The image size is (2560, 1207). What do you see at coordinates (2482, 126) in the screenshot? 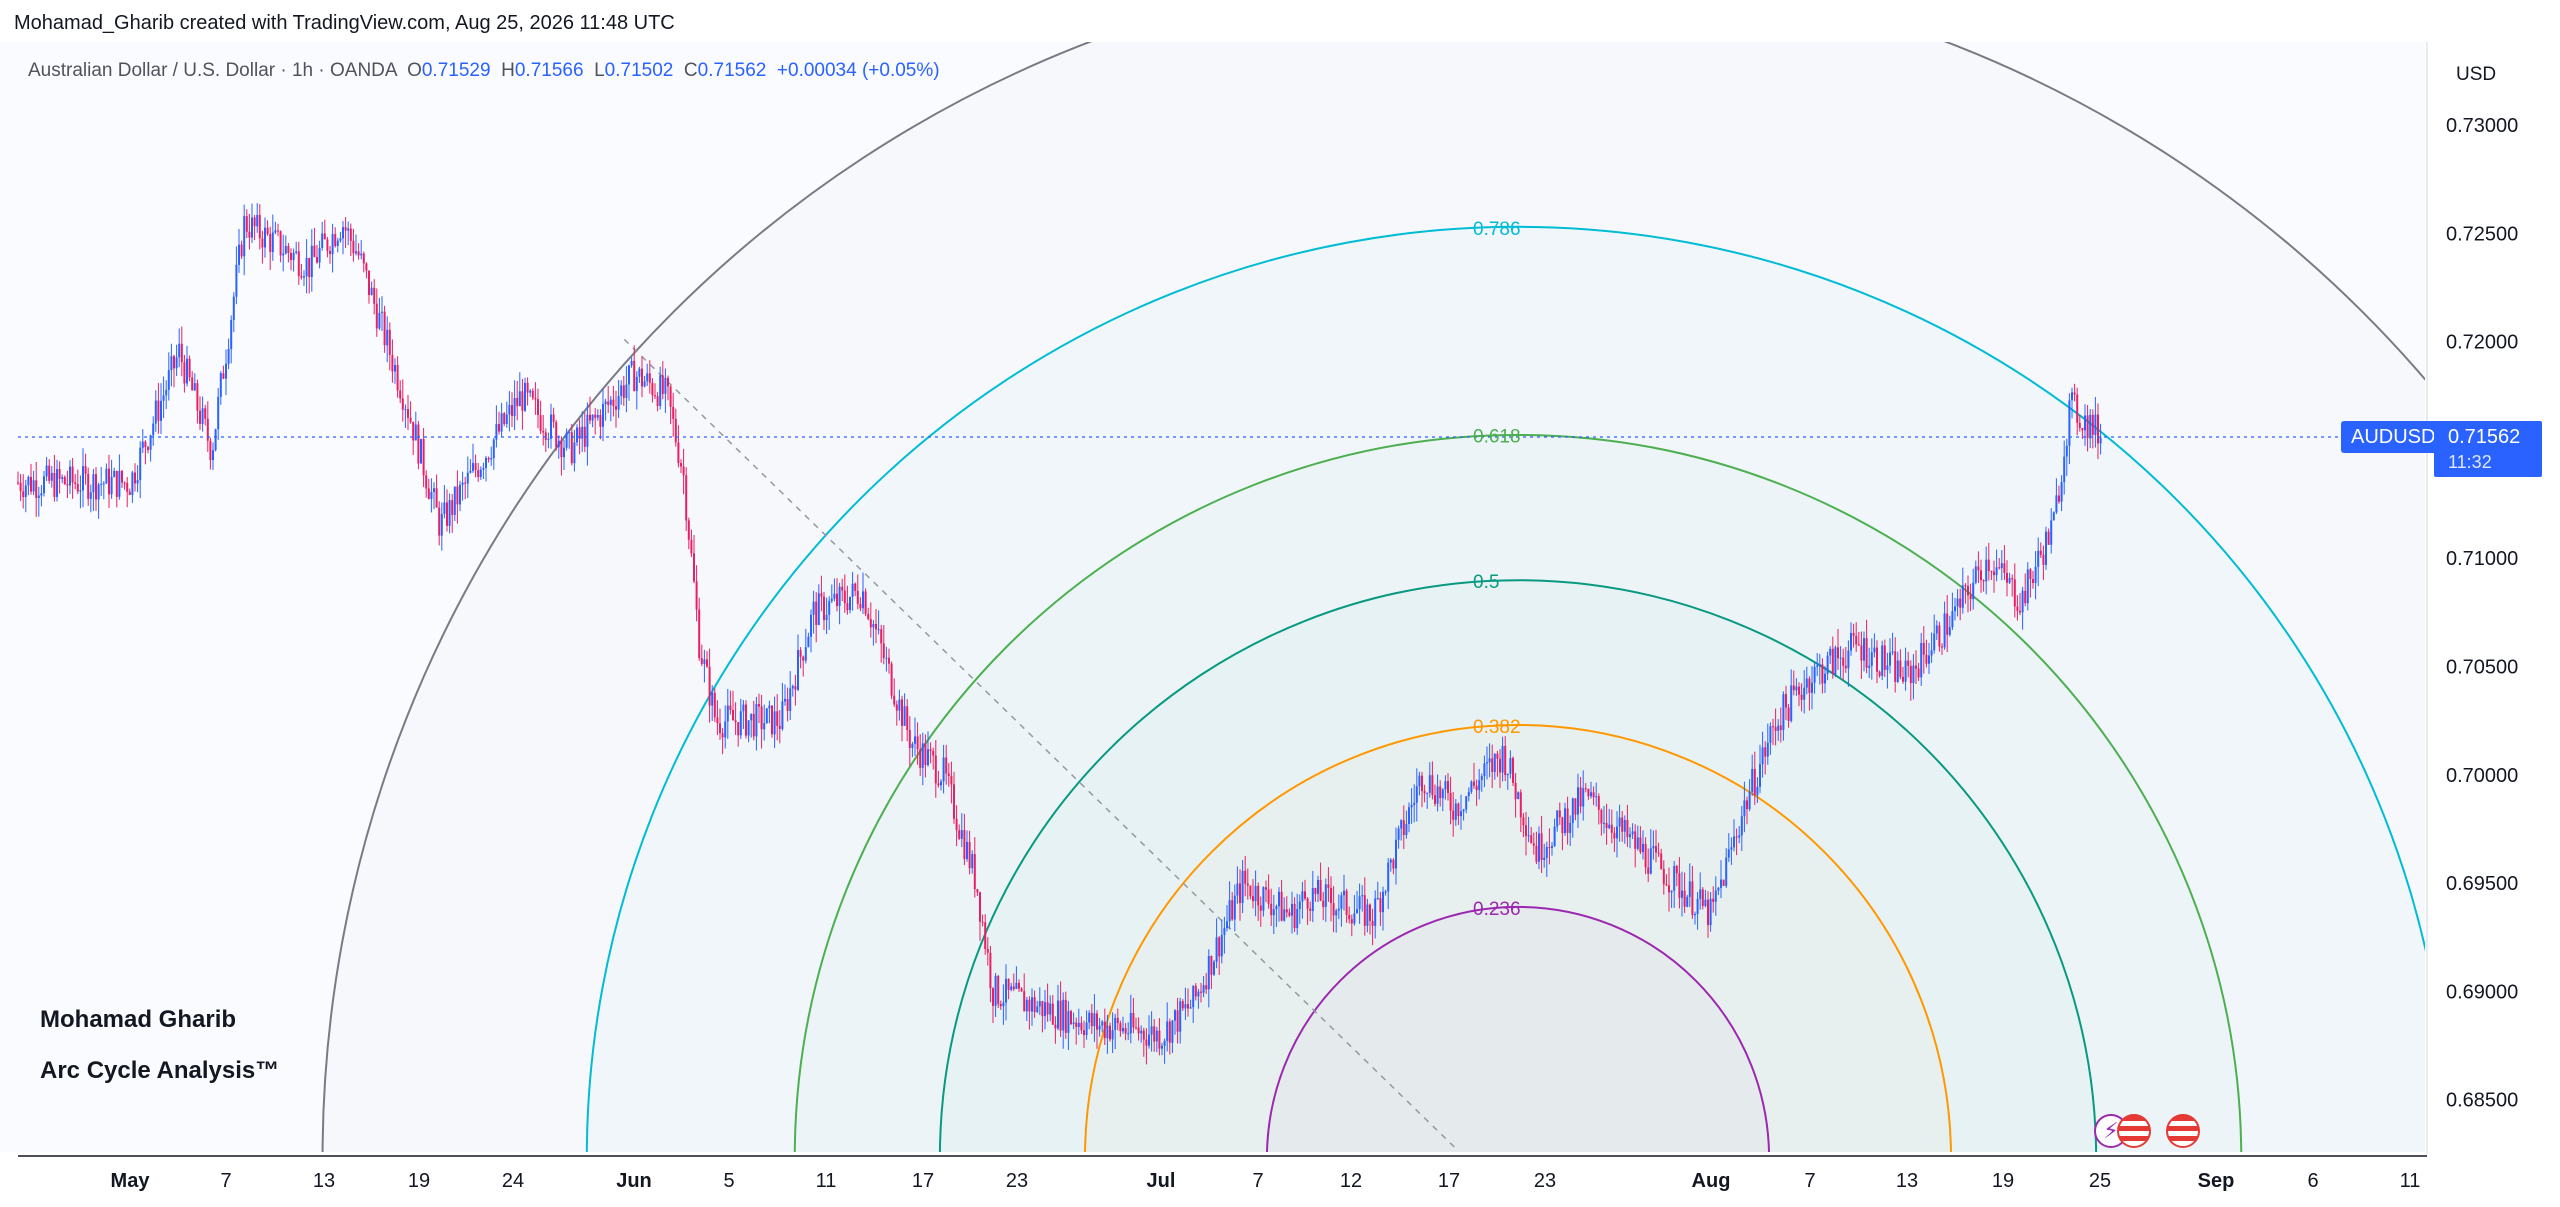
I see `price-tick-label: 0.73000` at bounding box center [2482, 126].